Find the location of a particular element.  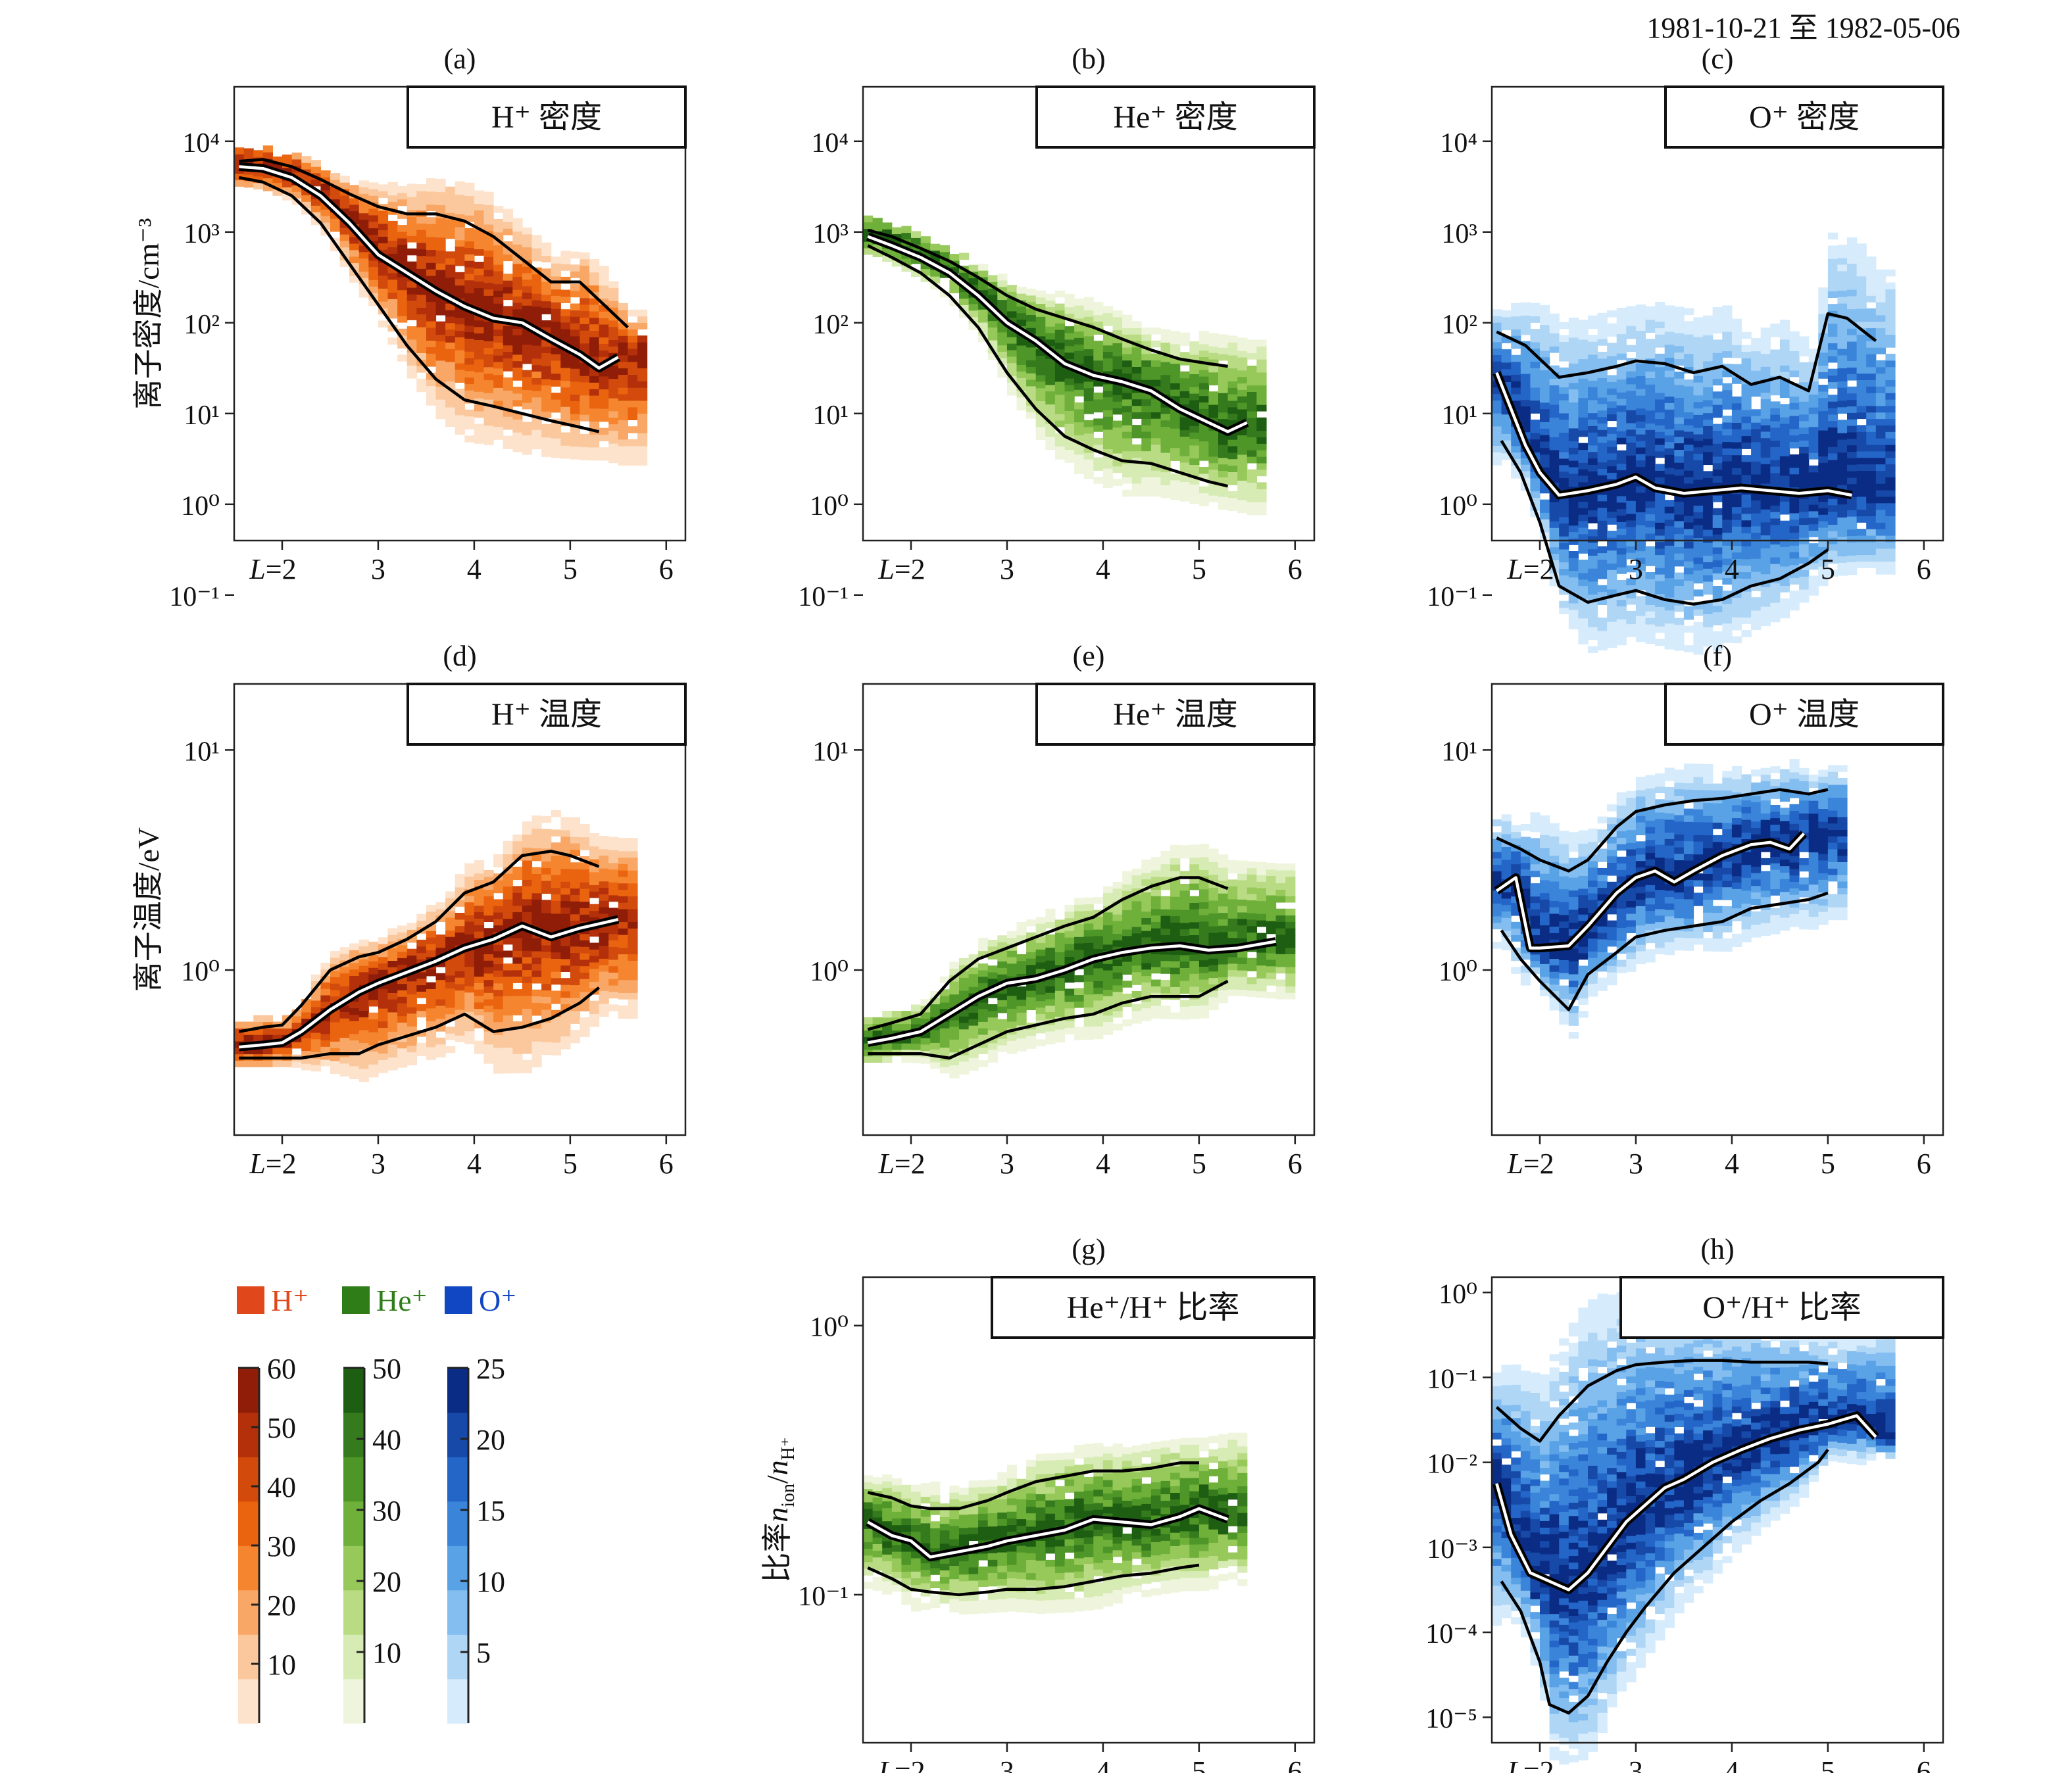

y-tick-label: 10⁻¹ is located at coordinates (194, 597).